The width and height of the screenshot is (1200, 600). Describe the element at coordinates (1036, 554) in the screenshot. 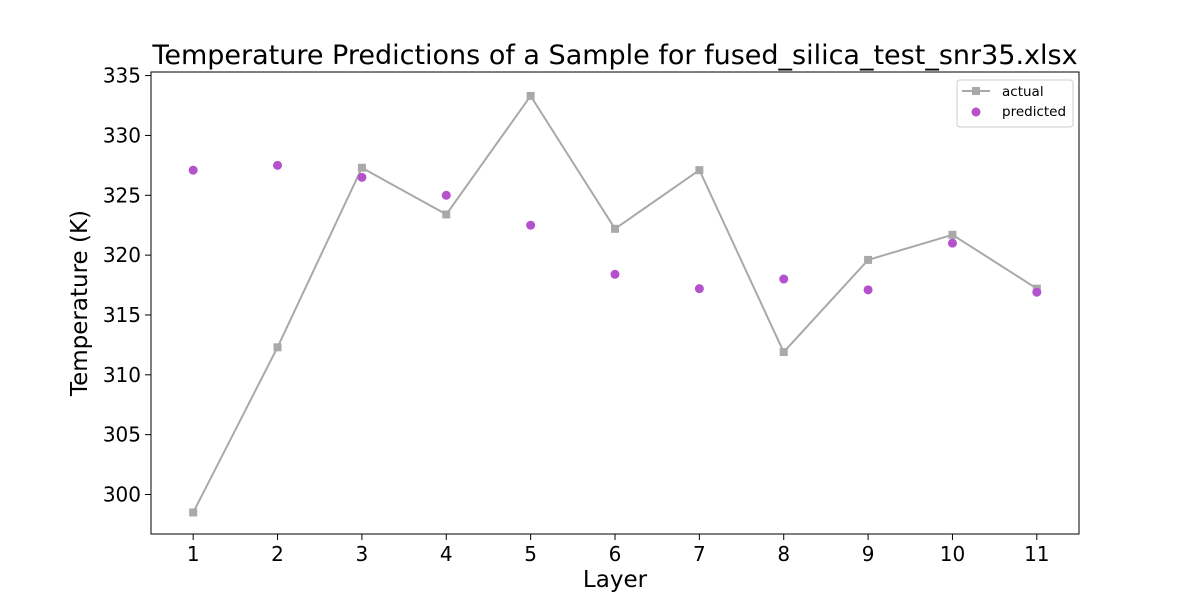

I see `x-tick-label: 11` at that location.